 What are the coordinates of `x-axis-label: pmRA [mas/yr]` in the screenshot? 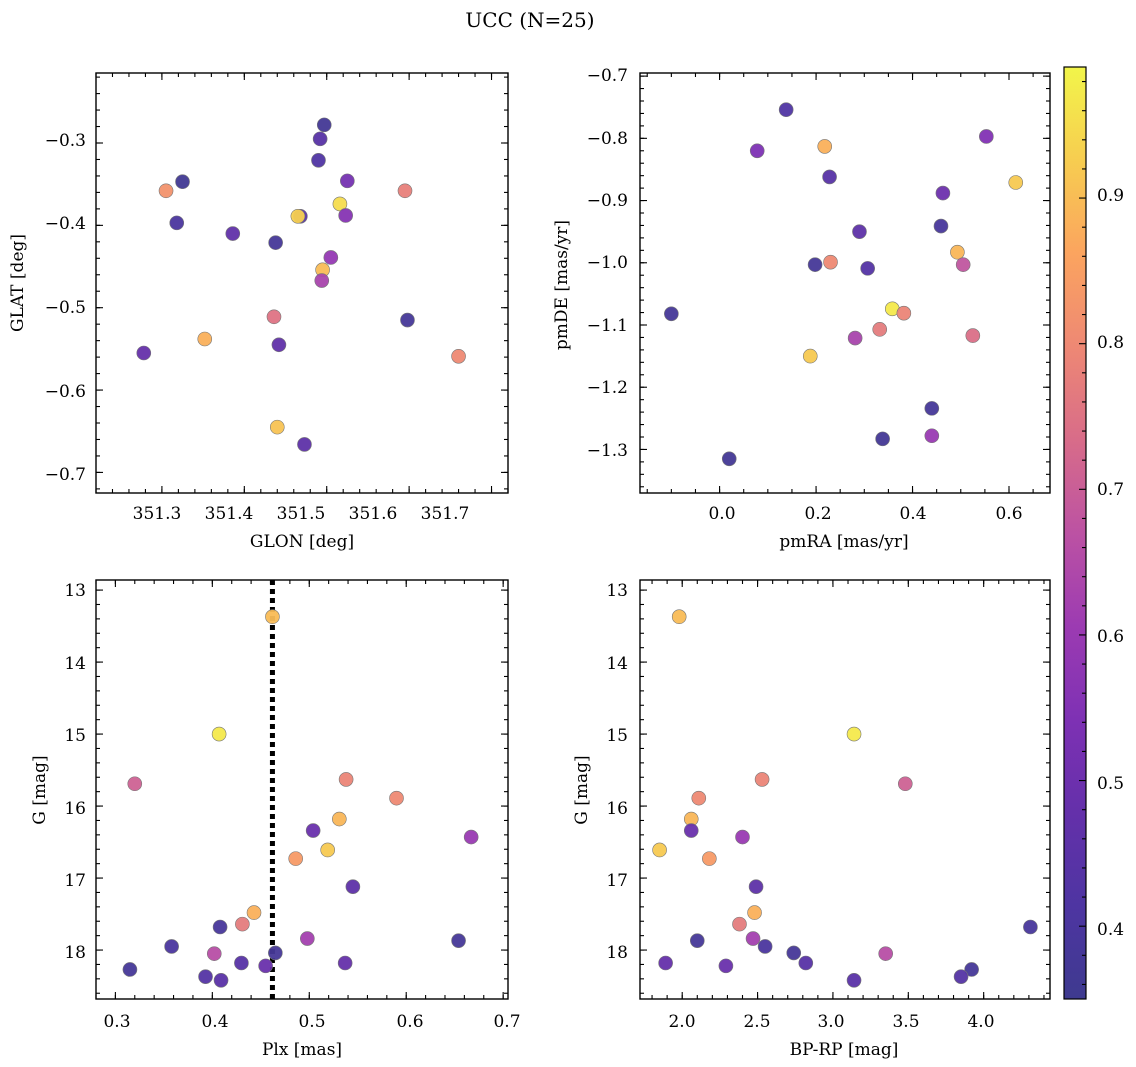 It's located at (843, 542).